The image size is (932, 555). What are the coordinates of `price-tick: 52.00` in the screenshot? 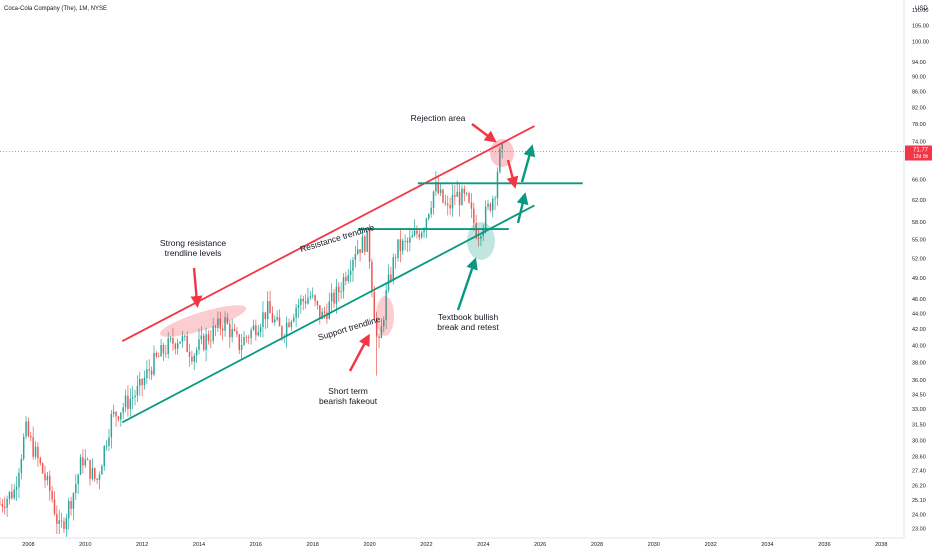 It's located at (919, 259).